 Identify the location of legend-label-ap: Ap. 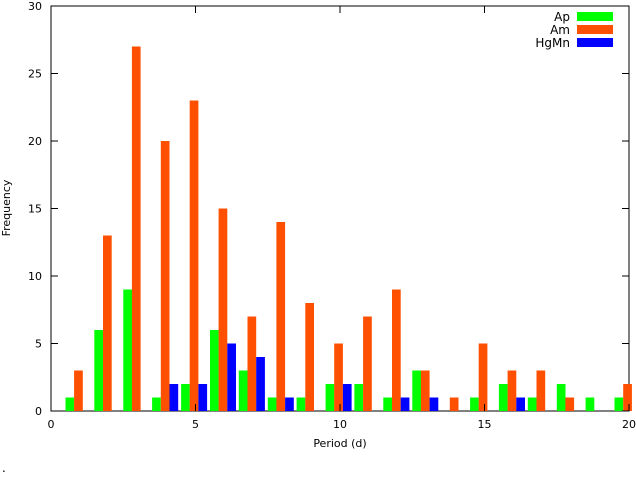
(562, 17).